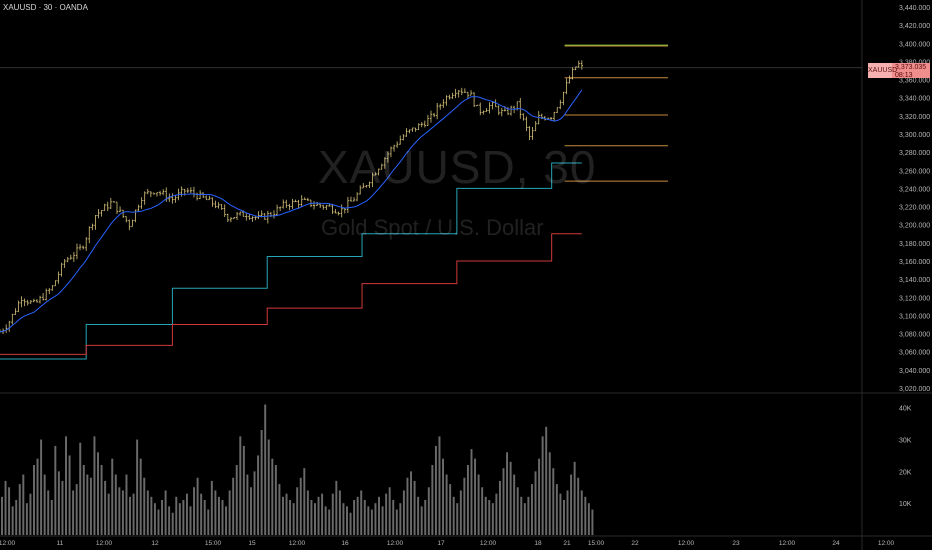  Describe the element at coordinates (904, 75) in the screenshot. I see `bar-countdown: 08:13` at that location.